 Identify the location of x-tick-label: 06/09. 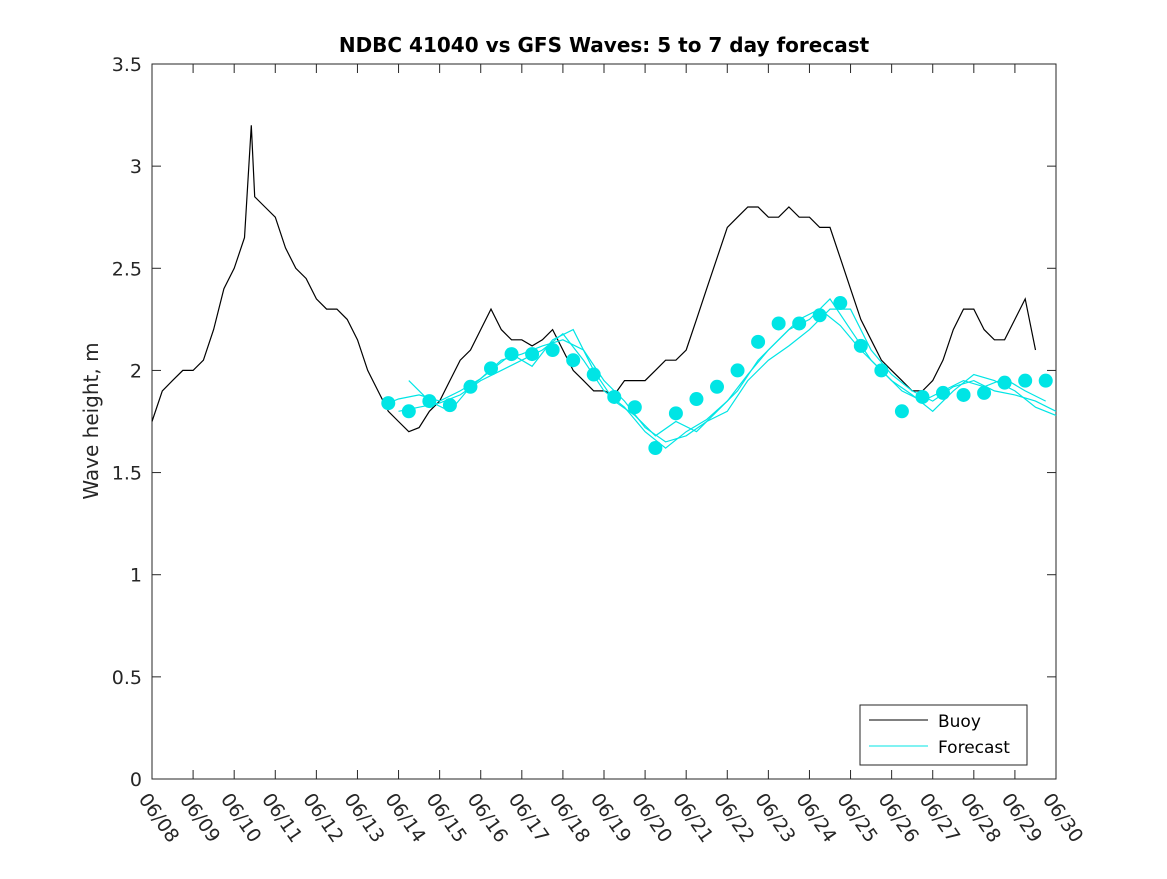
(199, 817).